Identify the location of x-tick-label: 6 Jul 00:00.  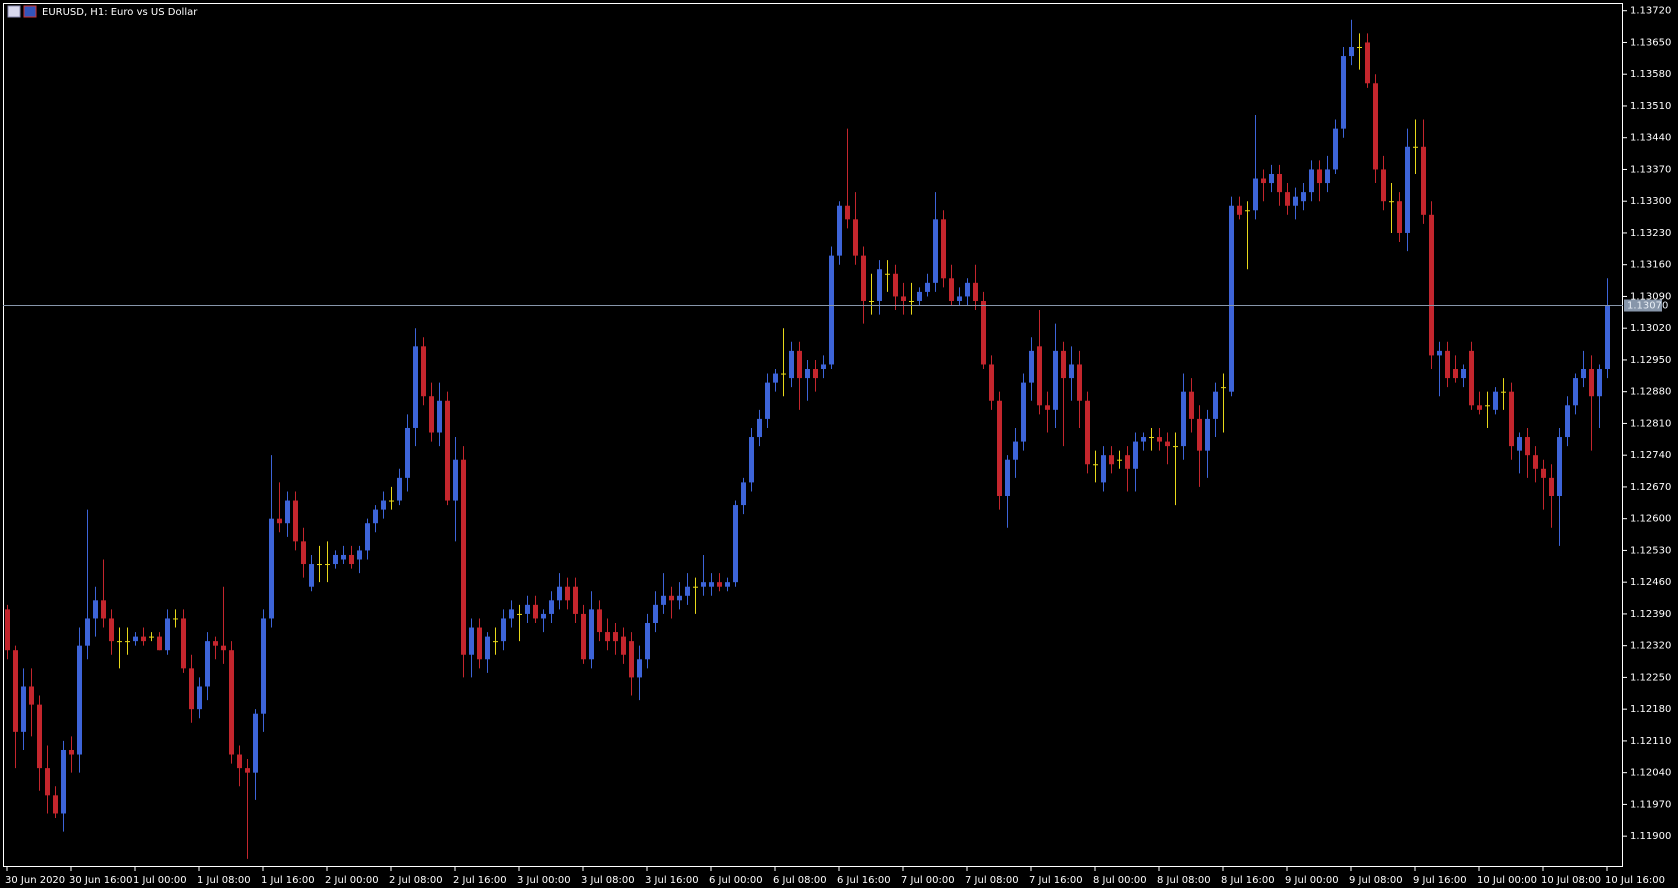
(736, 880).